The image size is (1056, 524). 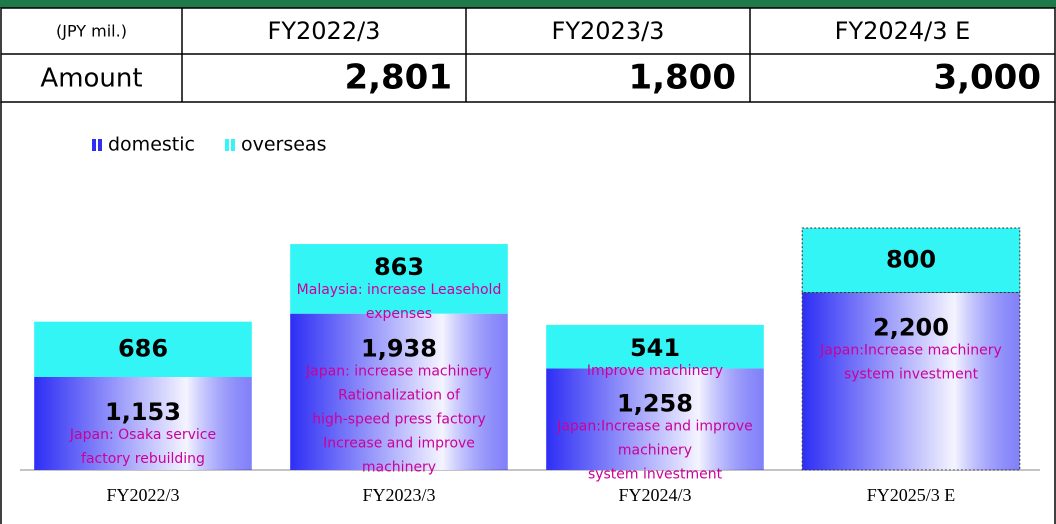 I want to click on amount: 1,800, so click(x=682, y=78).